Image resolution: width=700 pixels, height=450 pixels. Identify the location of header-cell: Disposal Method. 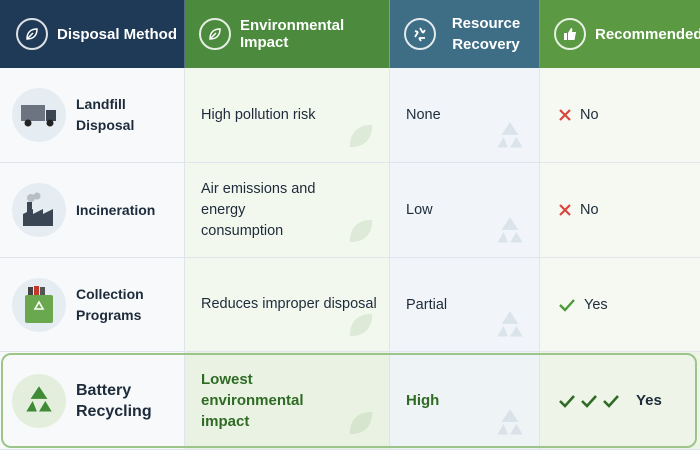
(92, 34).